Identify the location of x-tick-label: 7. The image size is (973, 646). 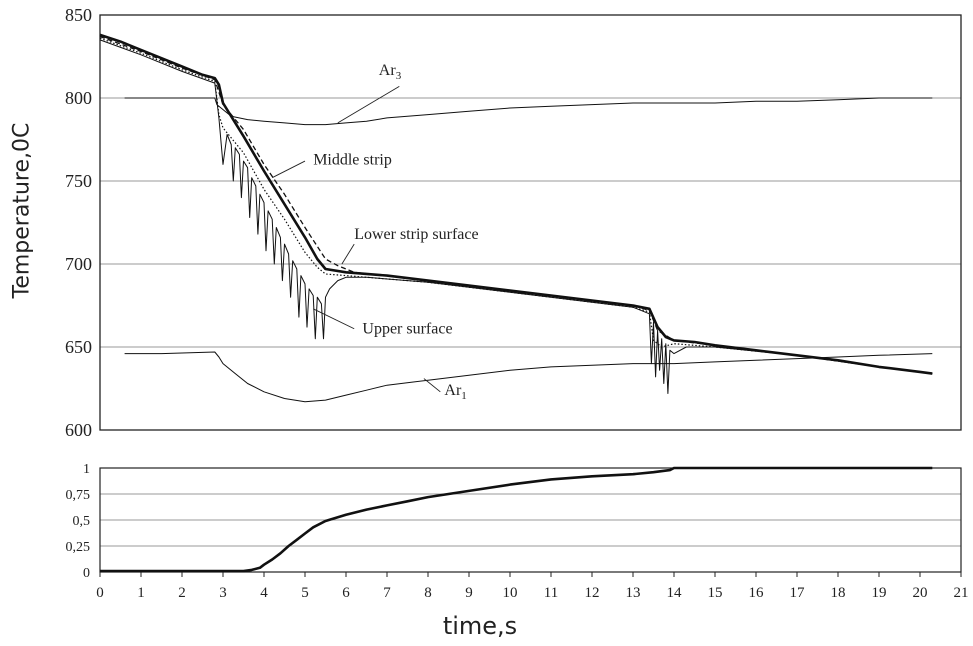
(387, 593).